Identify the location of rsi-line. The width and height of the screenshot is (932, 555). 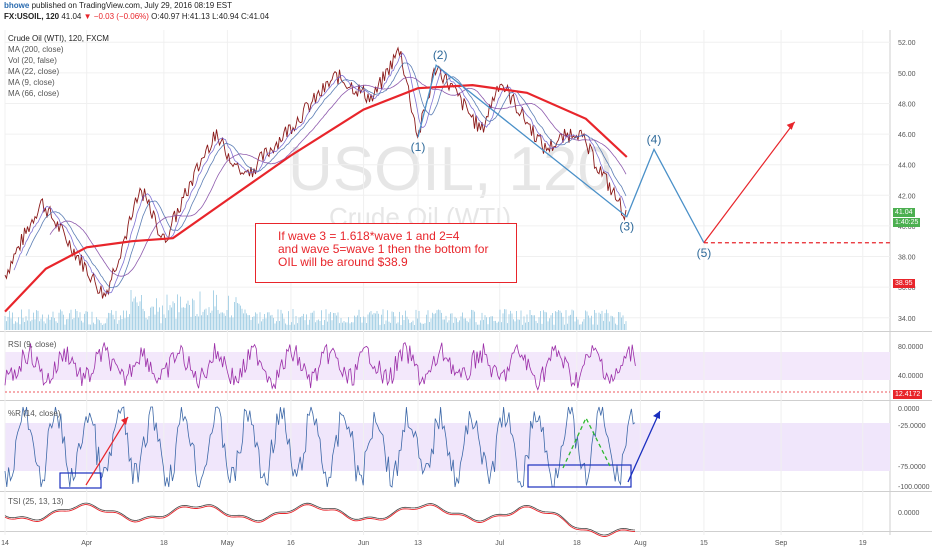
(320, 366).